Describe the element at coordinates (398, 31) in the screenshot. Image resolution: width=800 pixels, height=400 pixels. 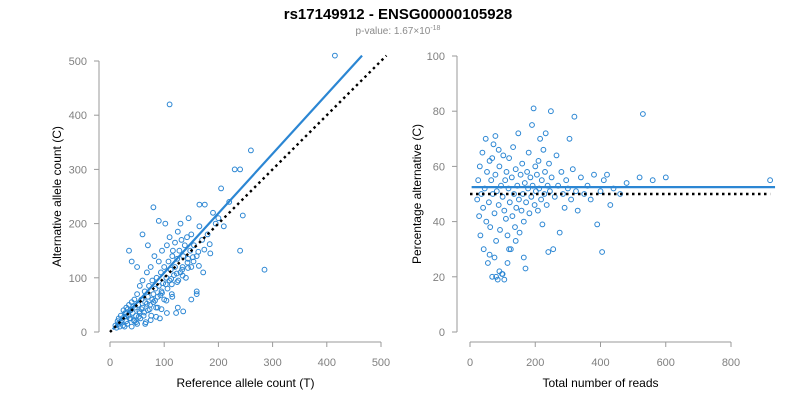
I see `chart-subtitle: p-value: 1.67×10-18` at that location.